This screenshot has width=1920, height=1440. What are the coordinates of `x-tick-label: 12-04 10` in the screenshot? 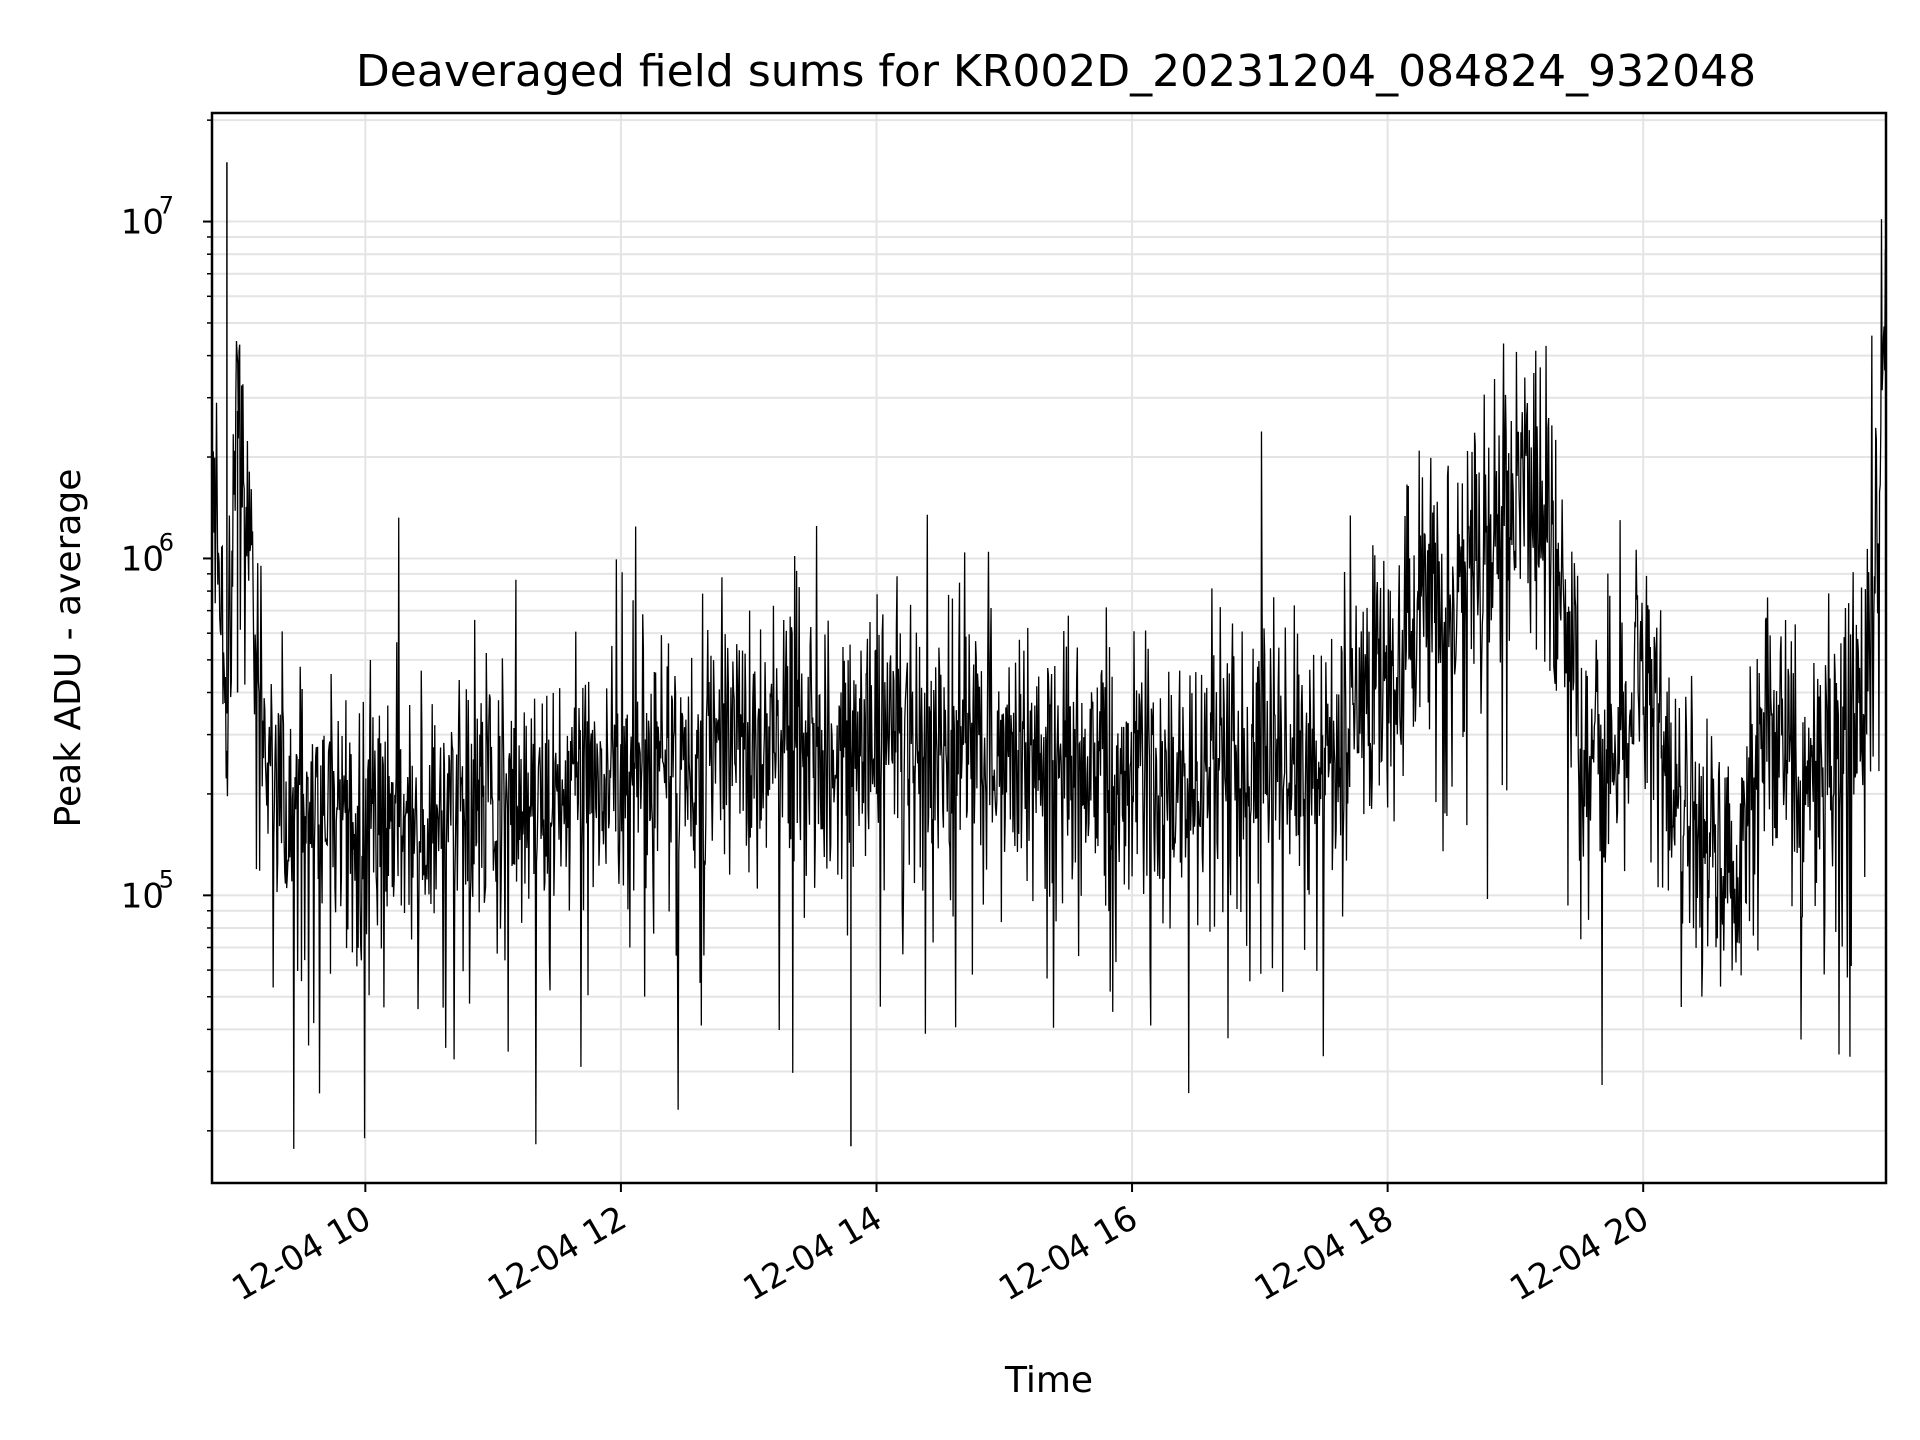 It's located at (301, 1253).